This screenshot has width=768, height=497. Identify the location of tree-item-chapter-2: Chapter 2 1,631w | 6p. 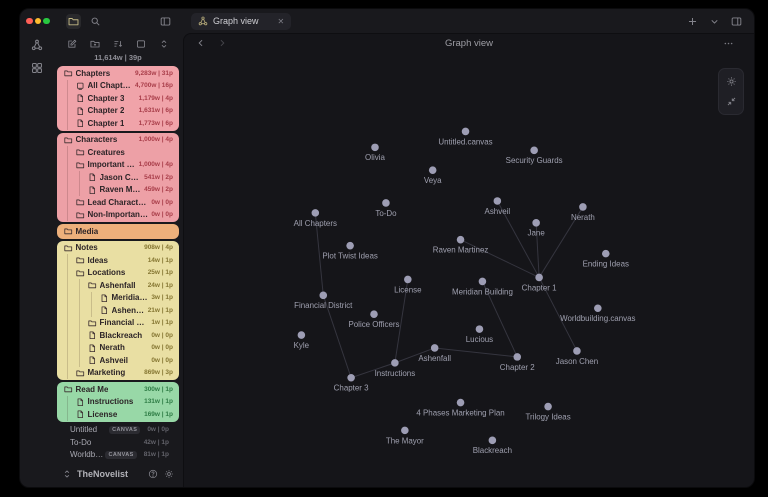
(118, 110).